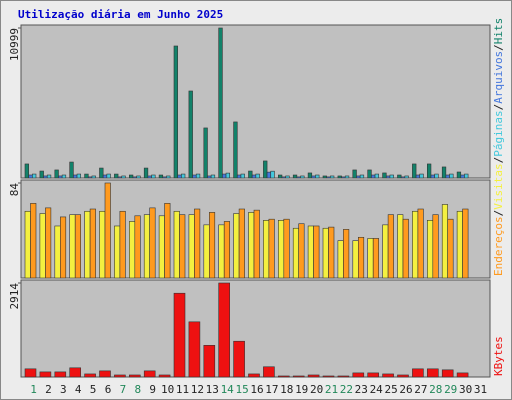 The height and width of the screenshot is (400, 512). I want to click on x-tick-label: 9, so click(152, 389).